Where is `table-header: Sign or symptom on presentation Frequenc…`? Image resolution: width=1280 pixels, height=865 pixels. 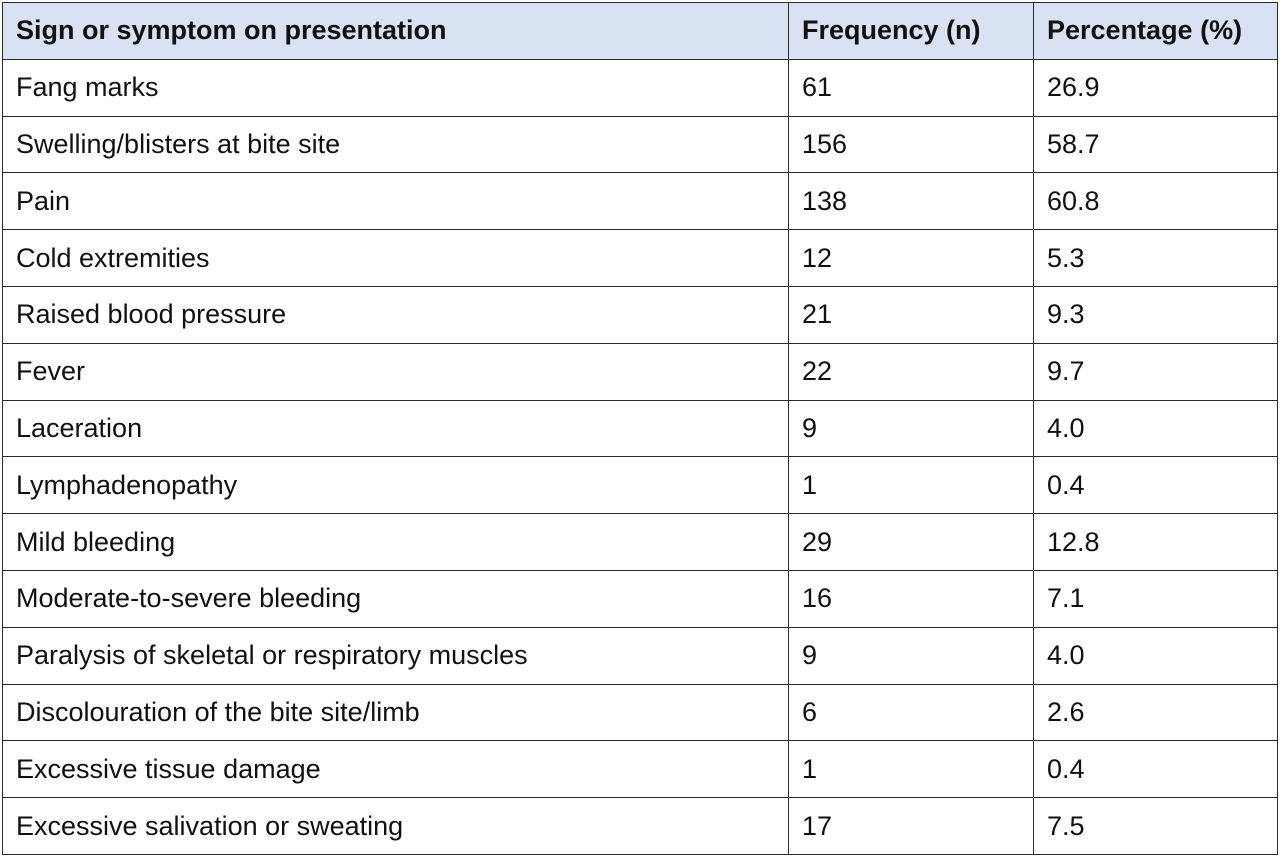 table-header: Sign or symptom on presentation Frequenc… is located at coordinates (640, 31).